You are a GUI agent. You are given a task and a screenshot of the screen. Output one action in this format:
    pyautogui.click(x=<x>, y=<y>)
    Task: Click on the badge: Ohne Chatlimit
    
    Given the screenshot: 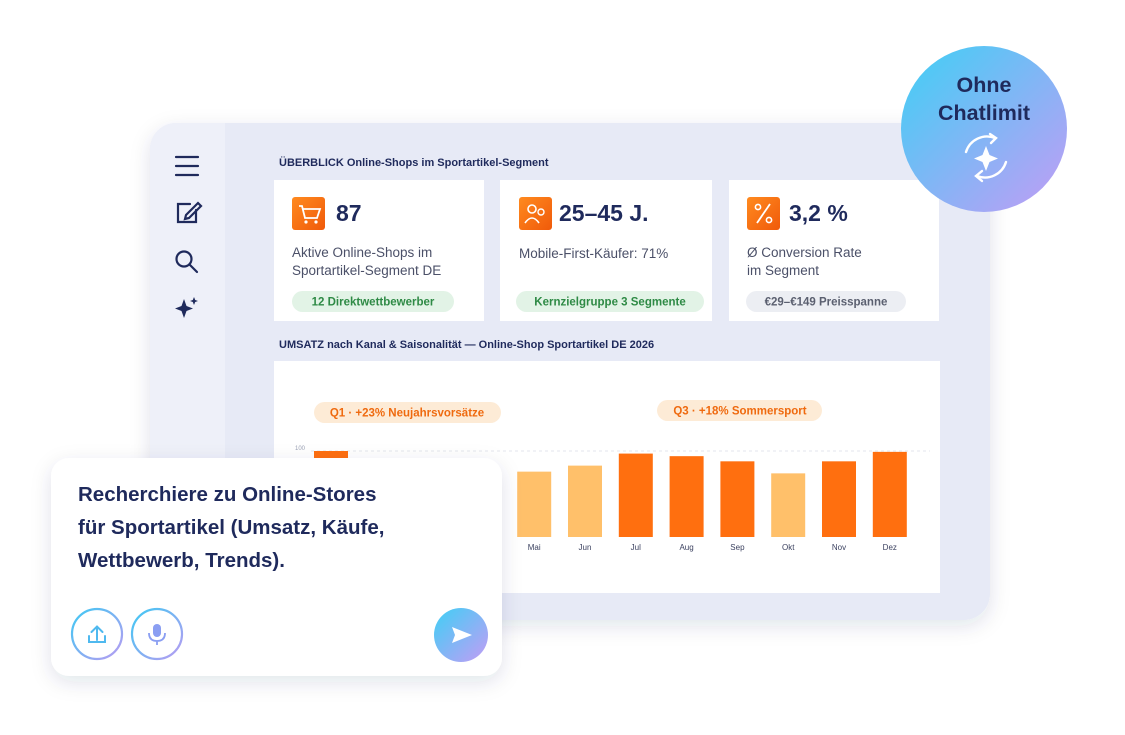 What is the action you would take?
    pyautogui.click(x=984, y=129)
    